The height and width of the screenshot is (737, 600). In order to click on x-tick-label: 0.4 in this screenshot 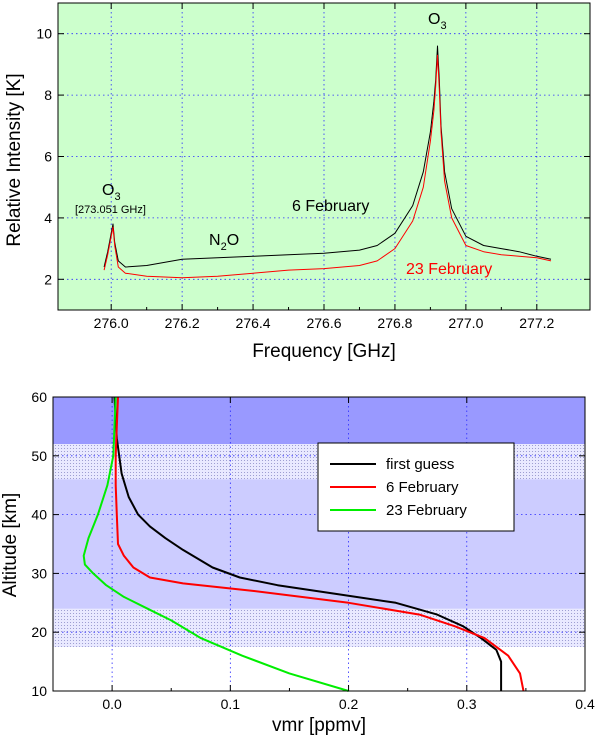, I will do `click(585, 704)`.